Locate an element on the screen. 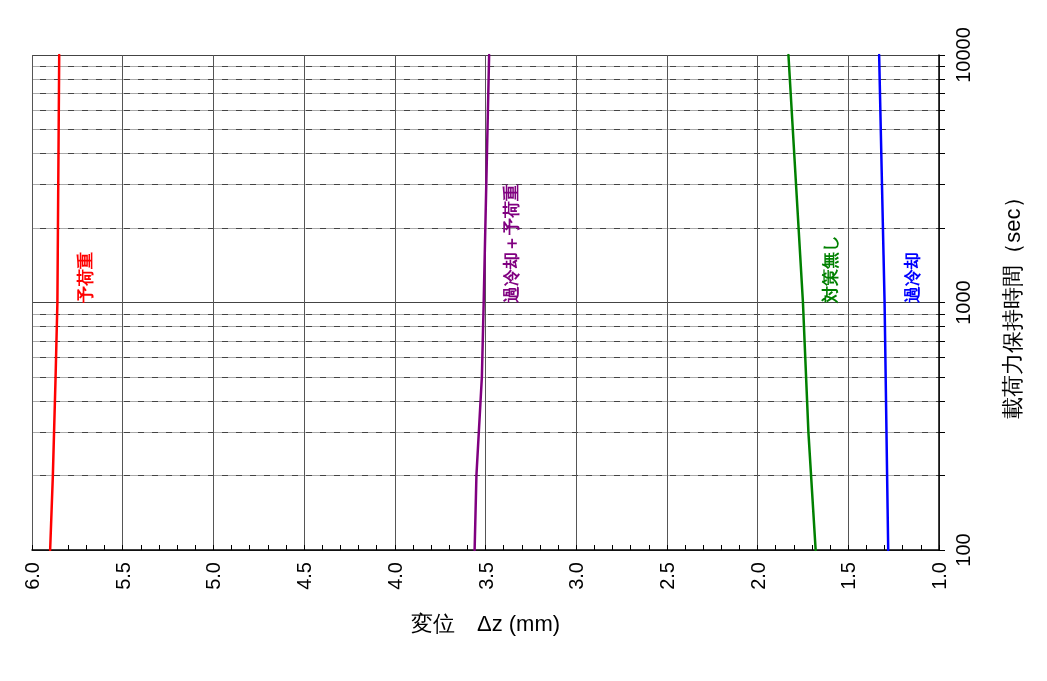 The image size is (1047, 681). x-tick-label: 4.5 is located at coordinates (304, 576).